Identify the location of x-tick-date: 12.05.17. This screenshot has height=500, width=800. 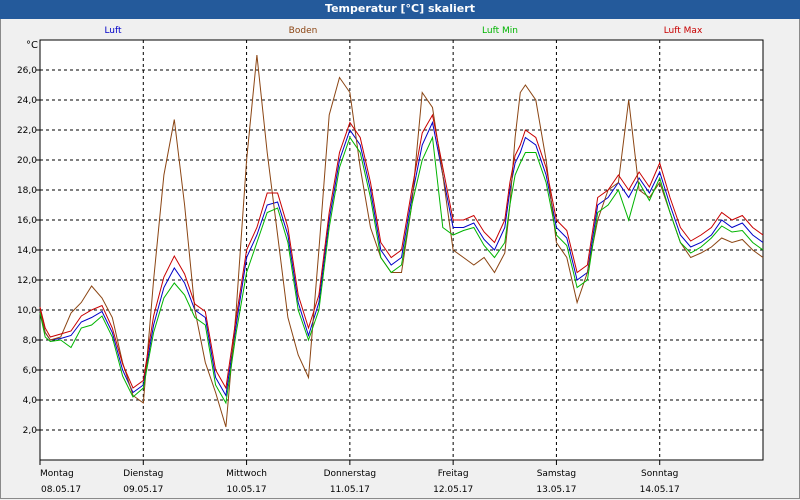
(453, 490).